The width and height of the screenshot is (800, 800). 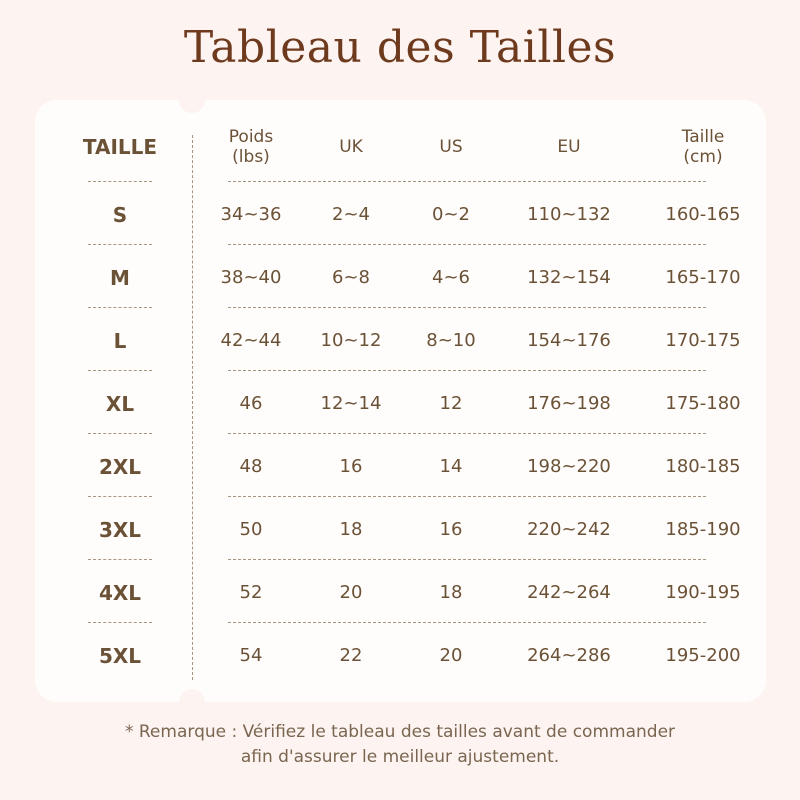 I want to click on cell-uk: 6~8, so click(x=351, y=277).